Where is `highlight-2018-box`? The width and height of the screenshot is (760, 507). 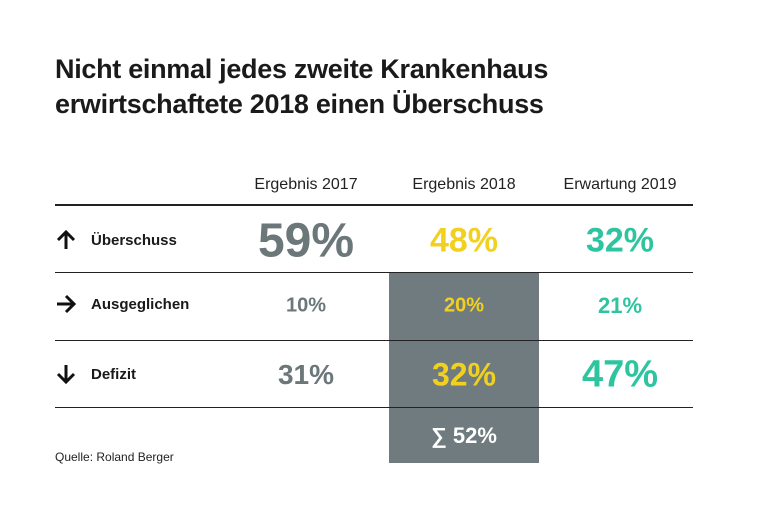 highlight-2018-box is located at coordinates (464, 367).